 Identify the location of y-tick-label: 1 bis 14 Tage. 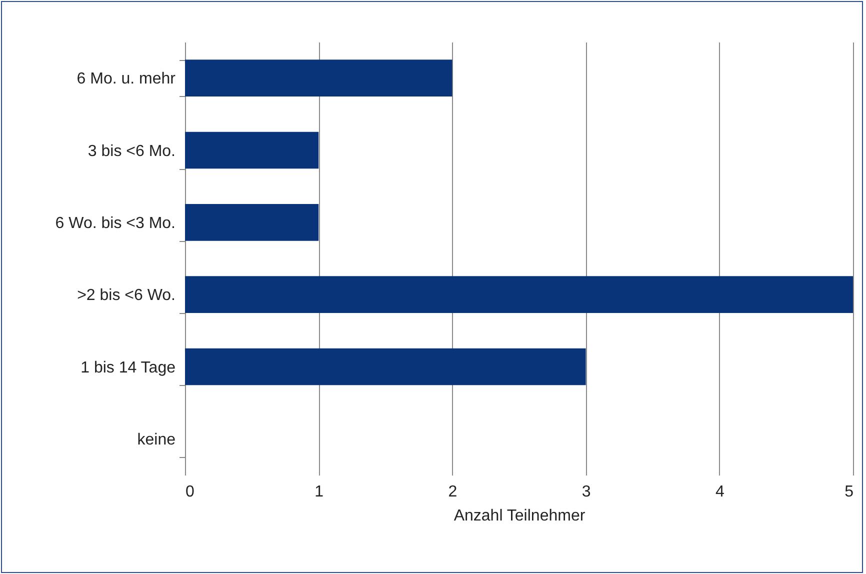
(128, 367).